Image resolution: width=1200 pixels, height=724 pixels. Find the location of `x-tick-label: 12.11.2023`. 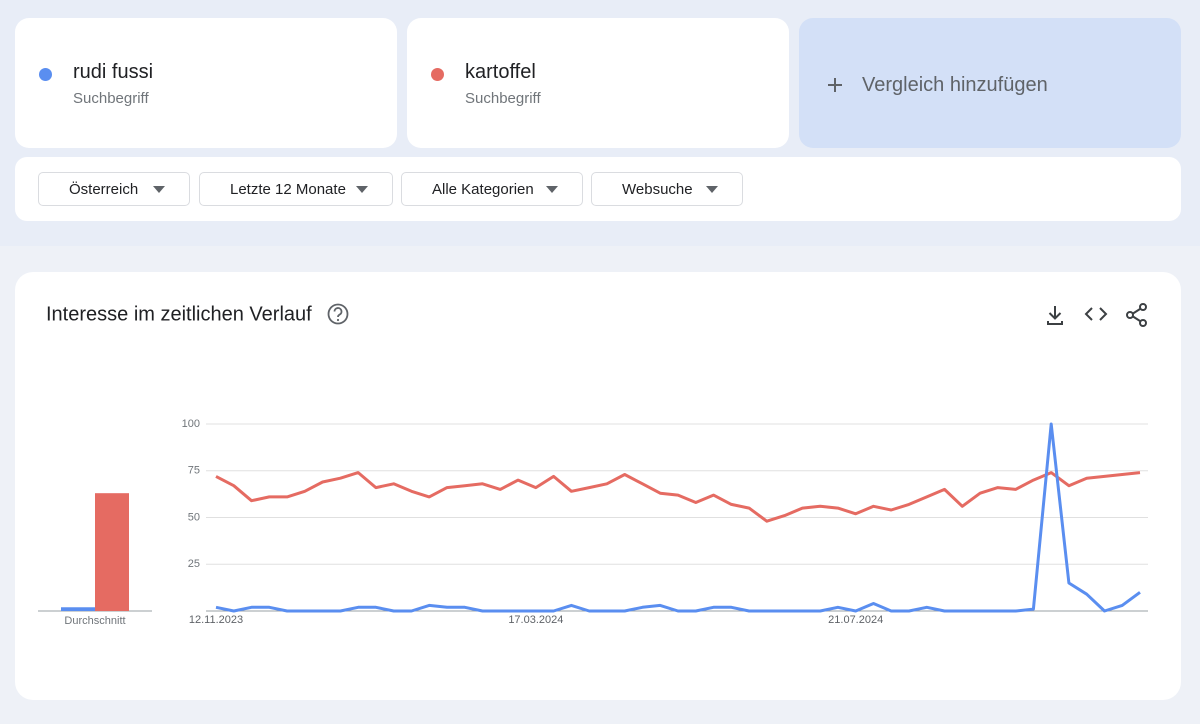

x-tick-label: 12.11.2023 is located at coordinates (216, 620).